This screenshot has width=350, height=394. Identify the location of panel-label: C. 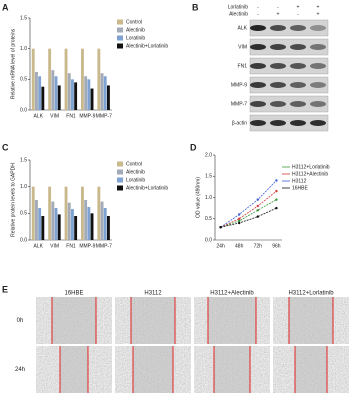
(5, 147).